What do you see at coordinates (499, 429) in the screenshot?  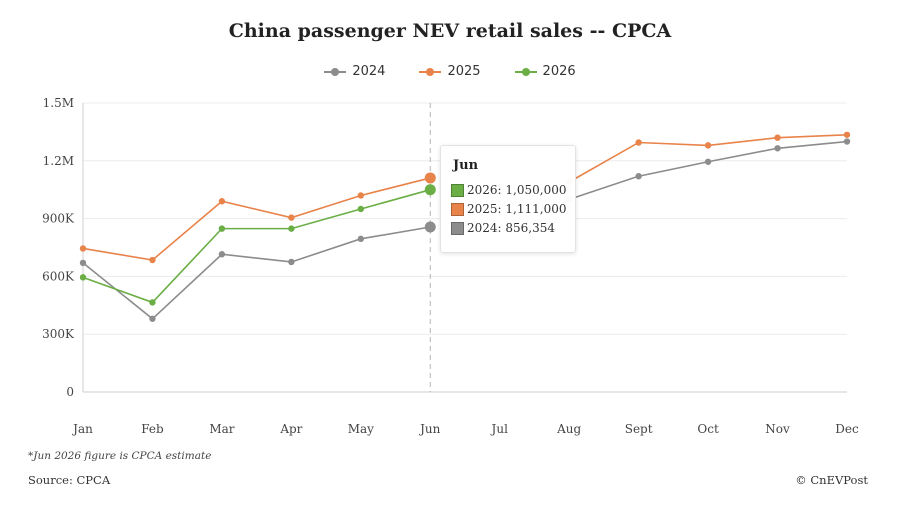 I see `x-tick-label: Jul` at bounding box center [499, 429].